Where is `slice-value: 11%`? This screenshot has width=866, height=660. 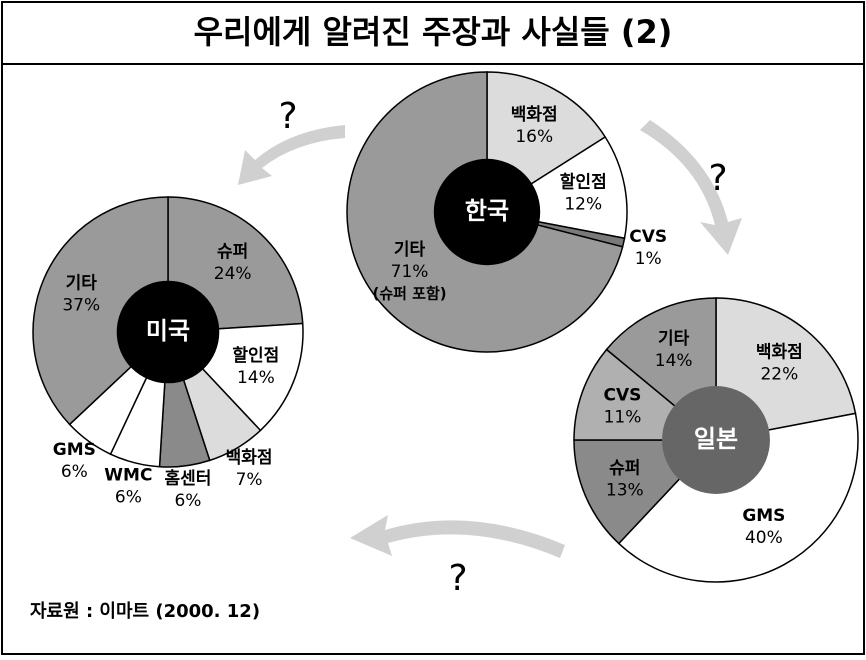
slice-value: 11% is located at coordinates (623, 417).